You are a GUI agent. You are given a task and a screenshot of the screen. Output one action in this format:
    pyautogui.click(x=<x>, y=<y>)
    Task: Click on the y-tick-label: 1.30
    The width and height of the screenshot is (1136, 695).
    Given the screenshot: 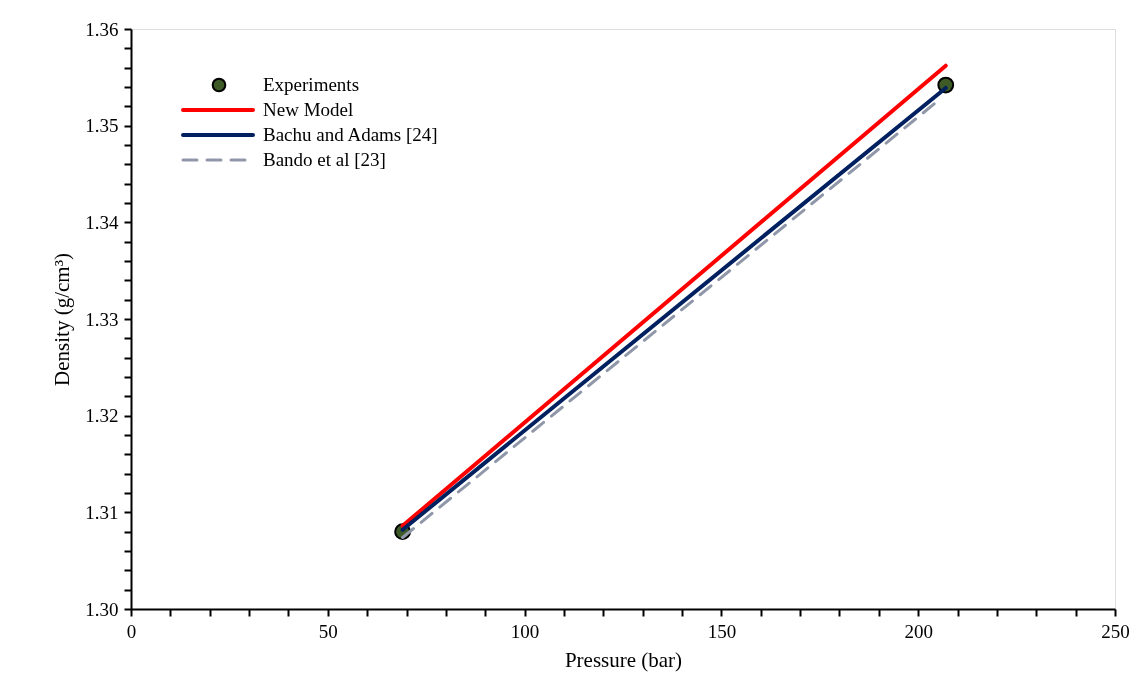 What is the action you would take?
    pyautogui.click(x=102, y=609)
    